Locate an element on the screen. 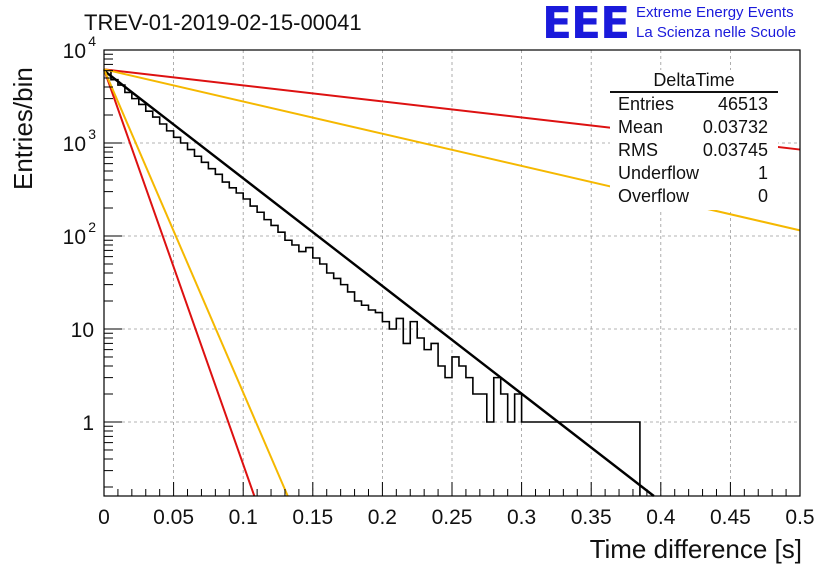 The width and height of the screenshot is (836, 572). stats-row: Entries 46513 is located at coordinates (694, 104).